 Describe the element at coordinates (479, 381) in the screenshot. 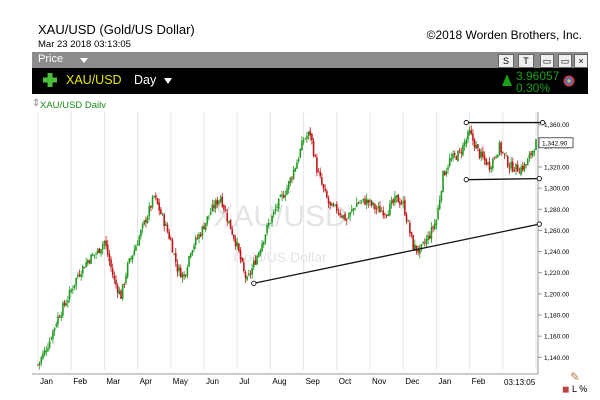

I see `x-tick-label: Feb` at that location.